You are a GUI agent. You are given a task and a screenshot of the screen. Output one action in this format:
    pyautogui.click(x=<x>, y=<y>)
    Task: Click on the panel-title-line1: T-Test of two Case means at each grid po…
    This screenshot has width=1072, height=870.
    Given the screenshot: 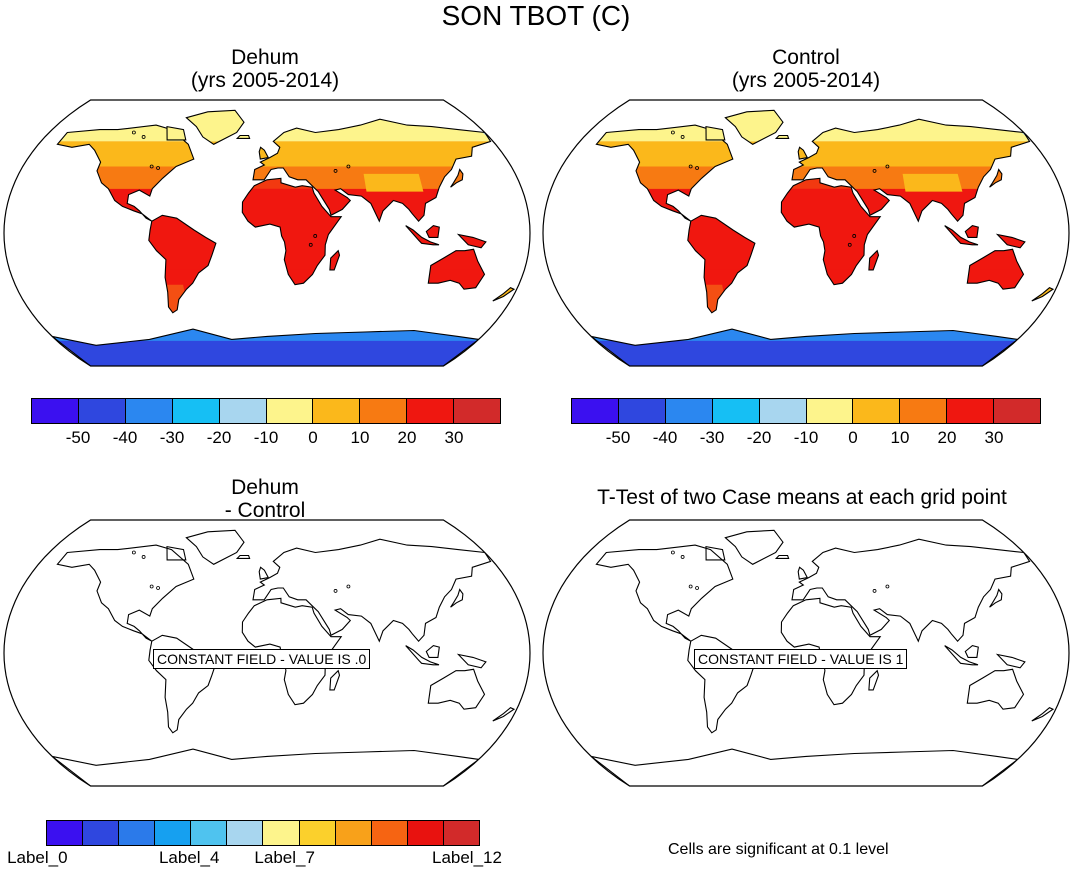 What is the action you would take?
    pyautogui.click(x=802, y=497)
    